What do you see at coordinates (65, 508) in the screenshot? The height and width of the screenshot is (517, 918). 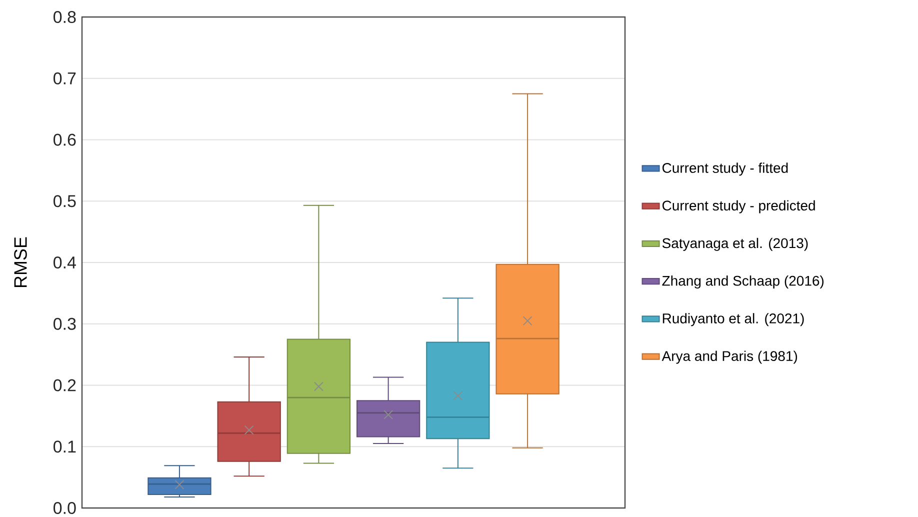 I see `y-tick-label: 0.0` at bounding box center [65, 508].